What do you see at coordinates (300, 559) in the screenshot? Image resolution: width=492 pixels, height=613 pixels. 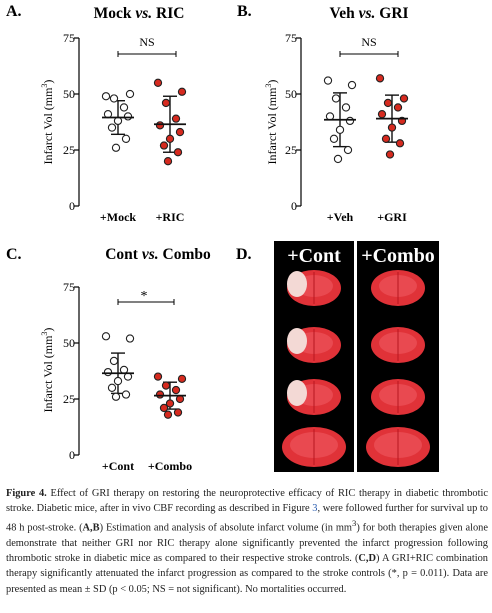 I see `caption-line: respective stroke controls. (` at bounding box center [300, 559].